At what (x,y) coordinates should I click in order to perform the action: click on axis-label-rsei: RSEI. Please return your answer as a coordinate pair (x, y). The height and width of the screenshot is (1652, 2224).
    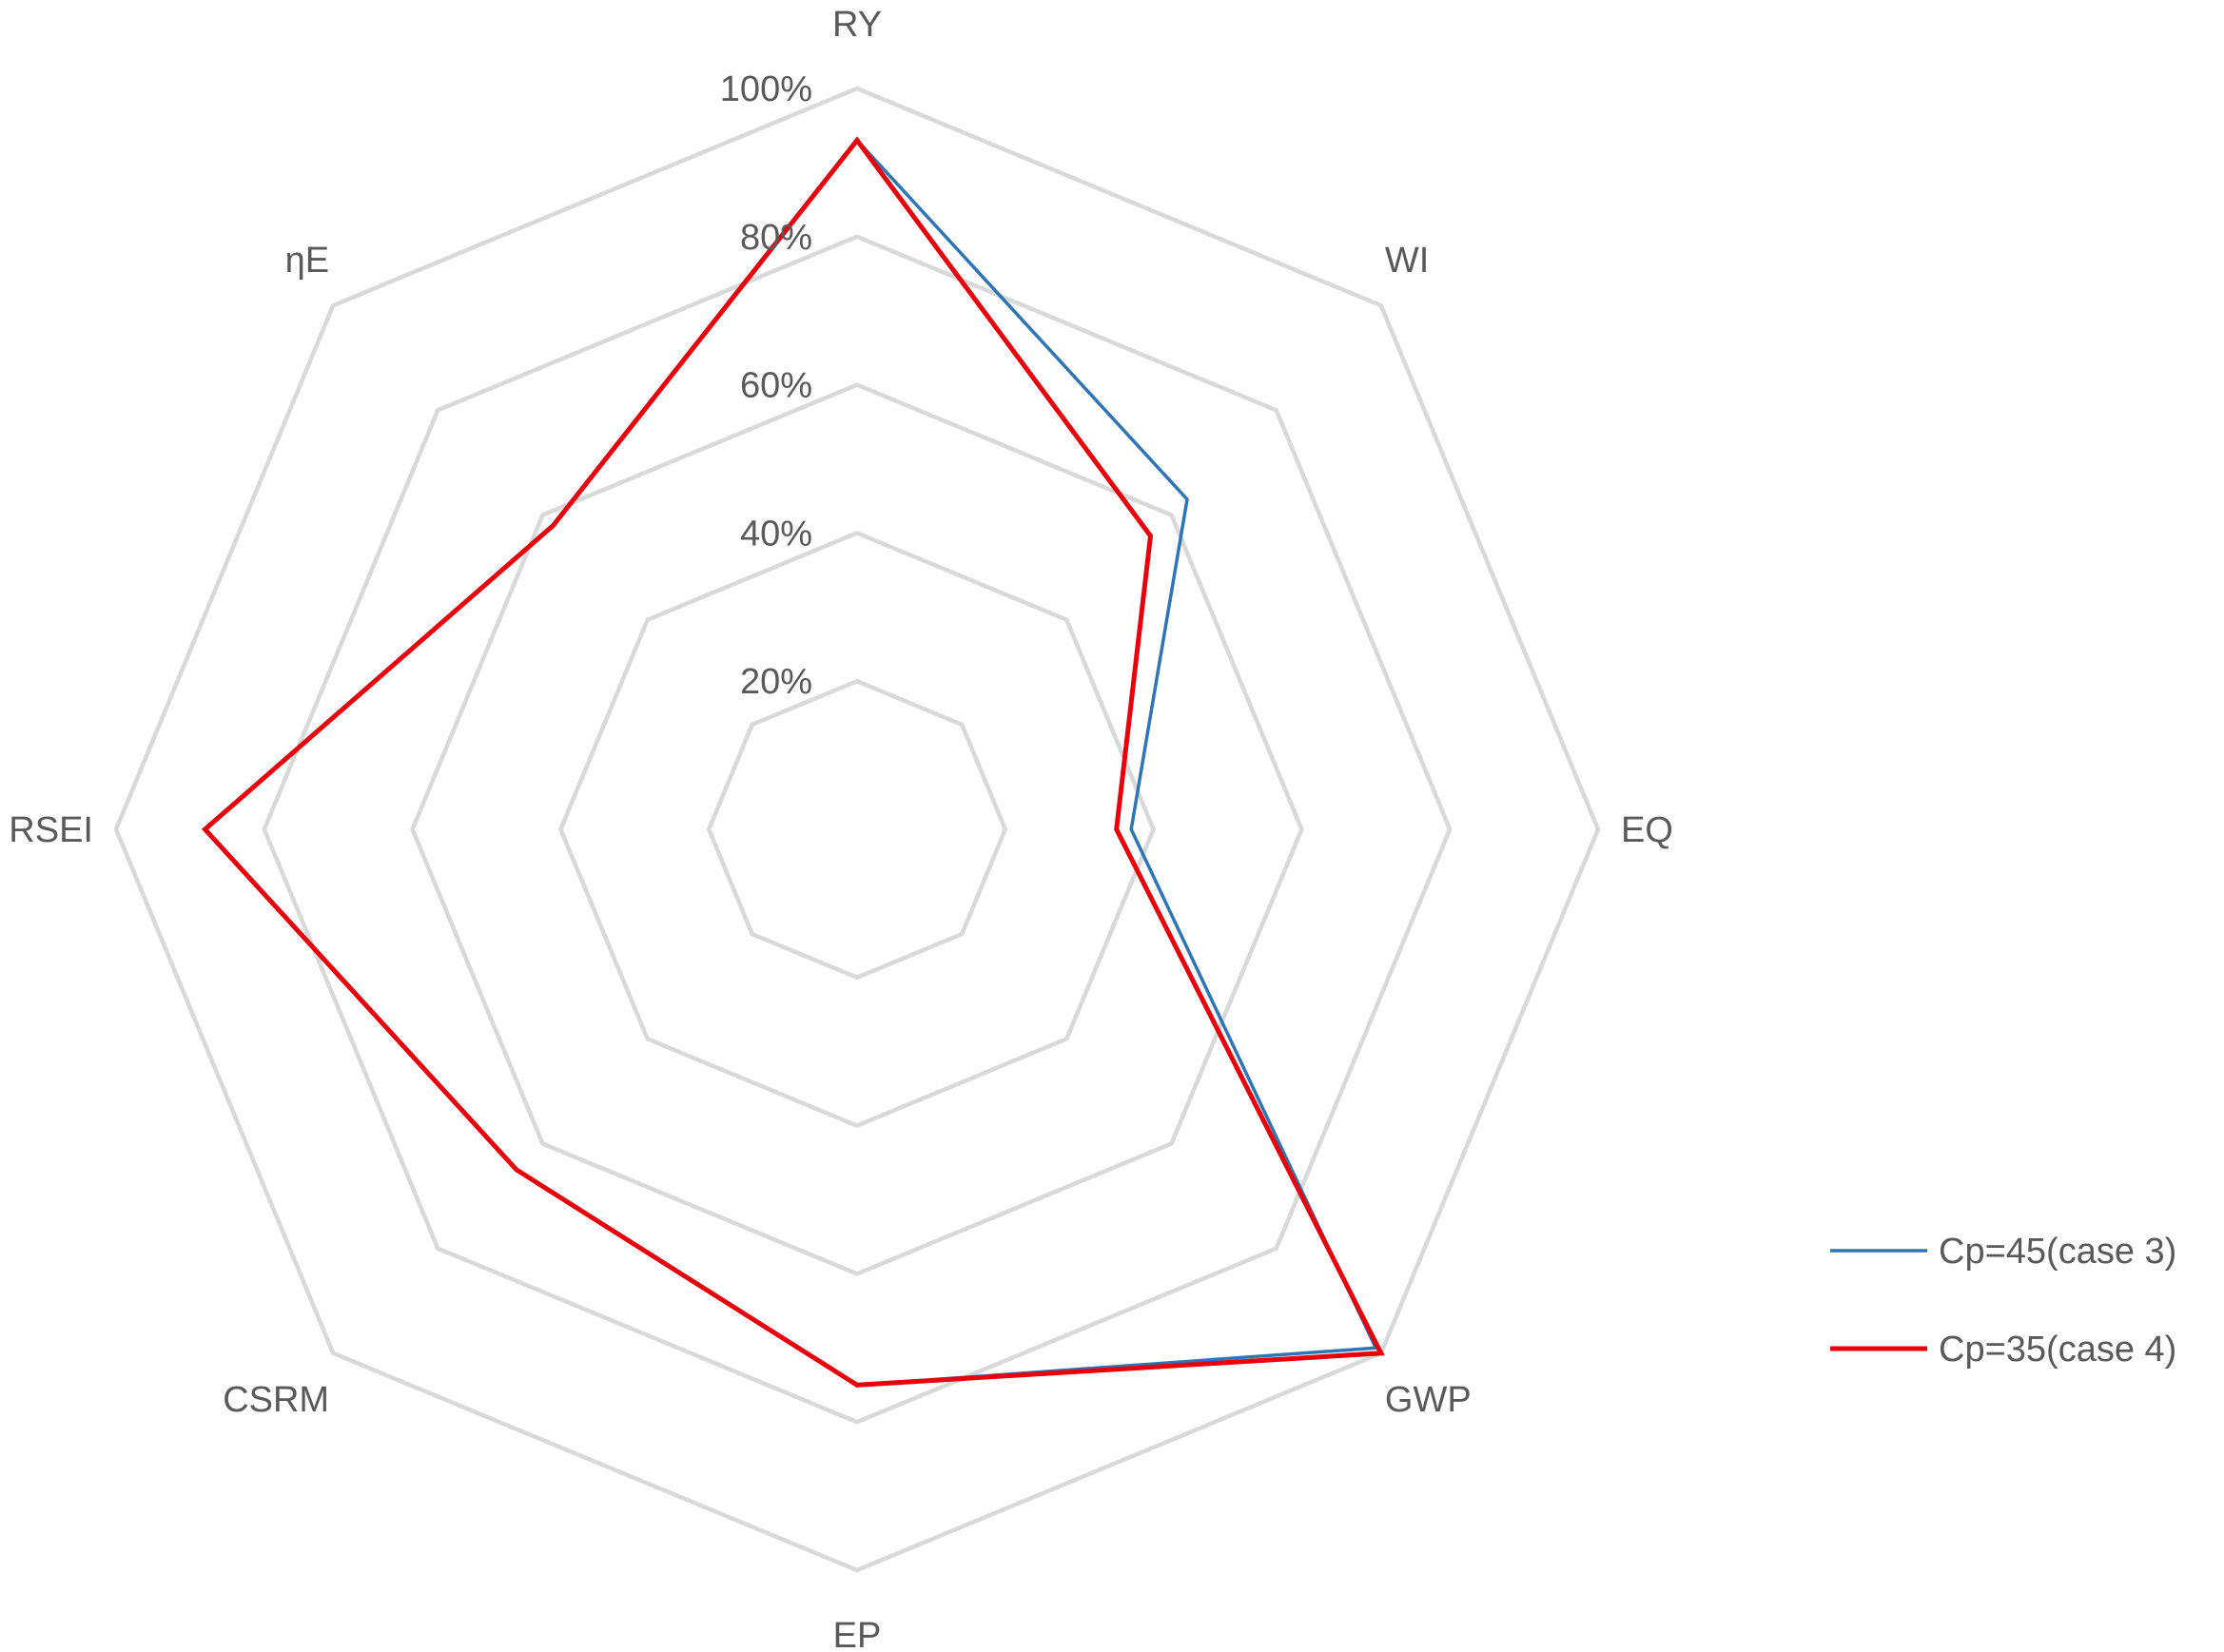
    Looking at the image, I should click on (51, 830).